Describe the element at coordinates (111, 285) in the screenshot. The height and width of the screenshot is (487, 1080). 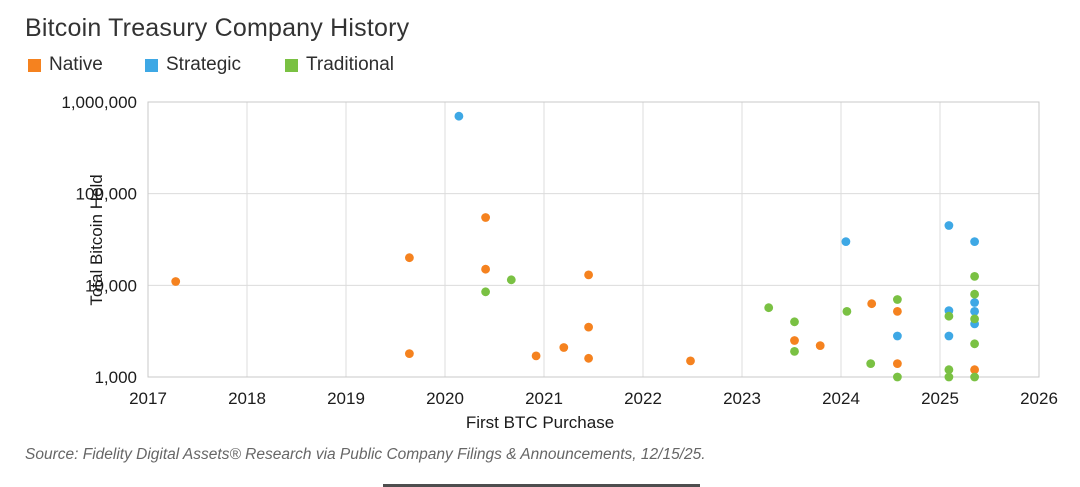
I see `y-tick-label: 10,000` at that location.